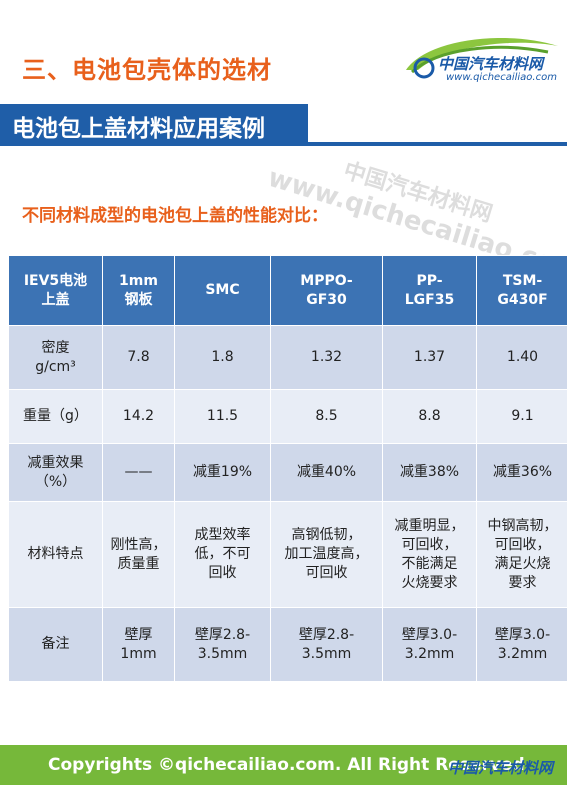 The width and height of the screenshot is (567, 794). I want to click on banner-title: 电池包上盖材料应用案例, so click(138, 129).